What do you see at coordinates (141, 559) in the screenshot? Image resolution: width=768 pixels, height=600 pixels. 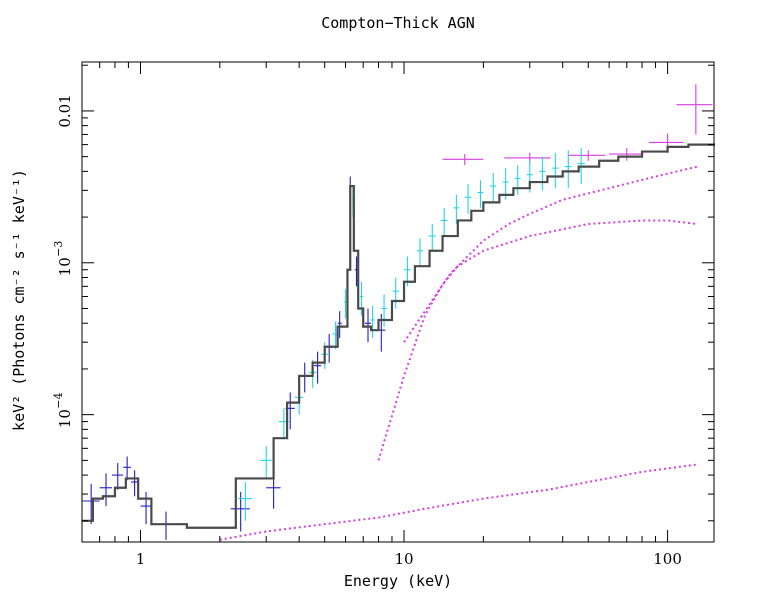 I see `x-tick-label: 1` at bounding box center [141, 559].